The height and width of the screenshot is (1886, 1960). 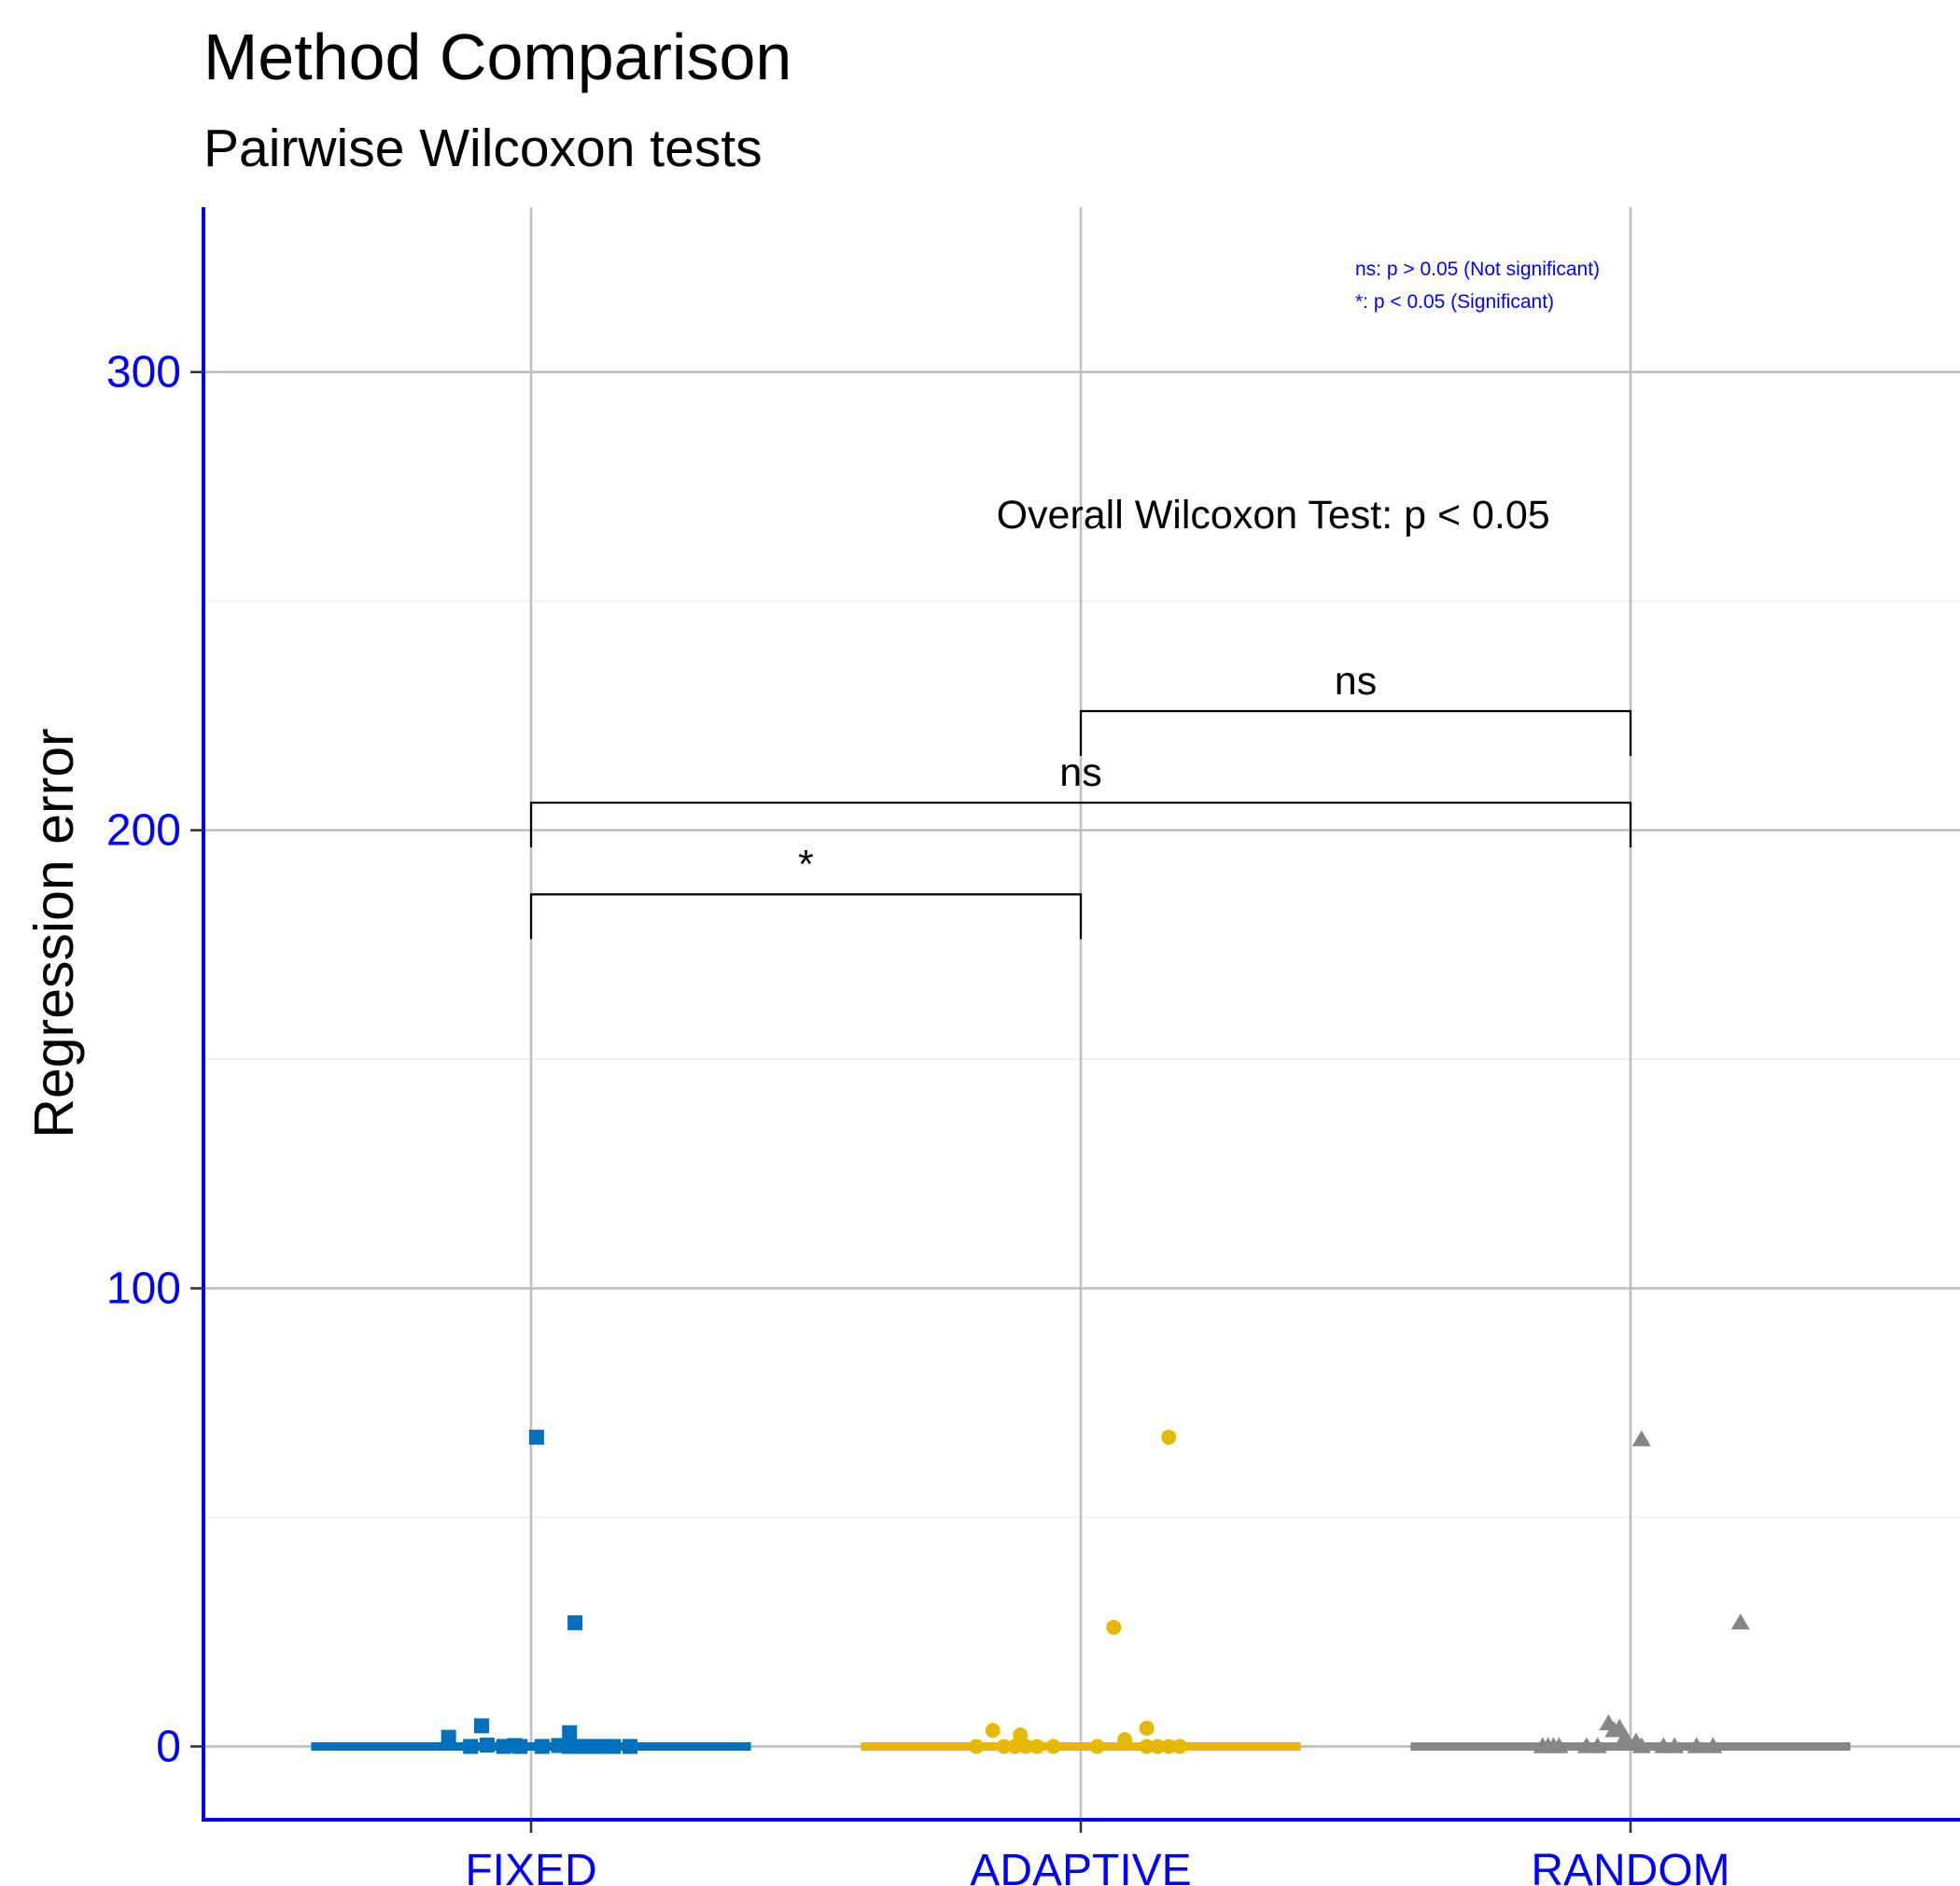 What do you see at coordinates (1477, 269) in the screenshot?
I see `legend-note-line: ns: p > 0.05 (Not significant)` at bounding box center [1477, 269].